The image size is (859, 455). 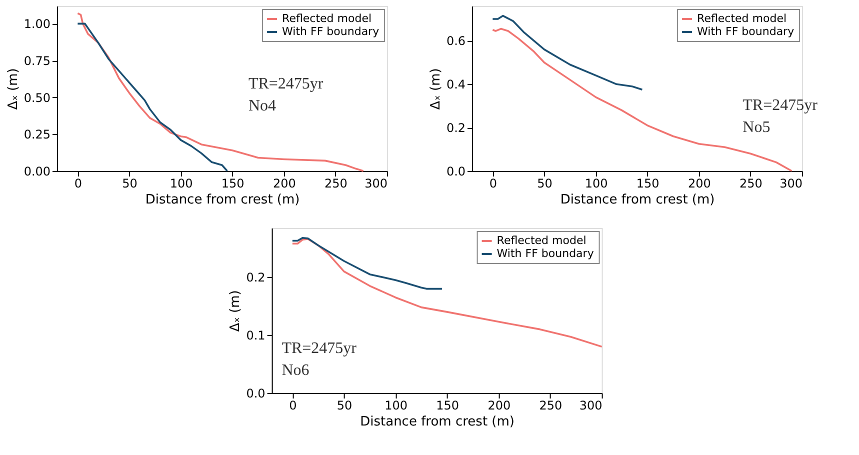 What do you see at coordinates (37, 135) in the screenshot?
I see `y-tick-label: 0.25` at bounding box center [37, 135].